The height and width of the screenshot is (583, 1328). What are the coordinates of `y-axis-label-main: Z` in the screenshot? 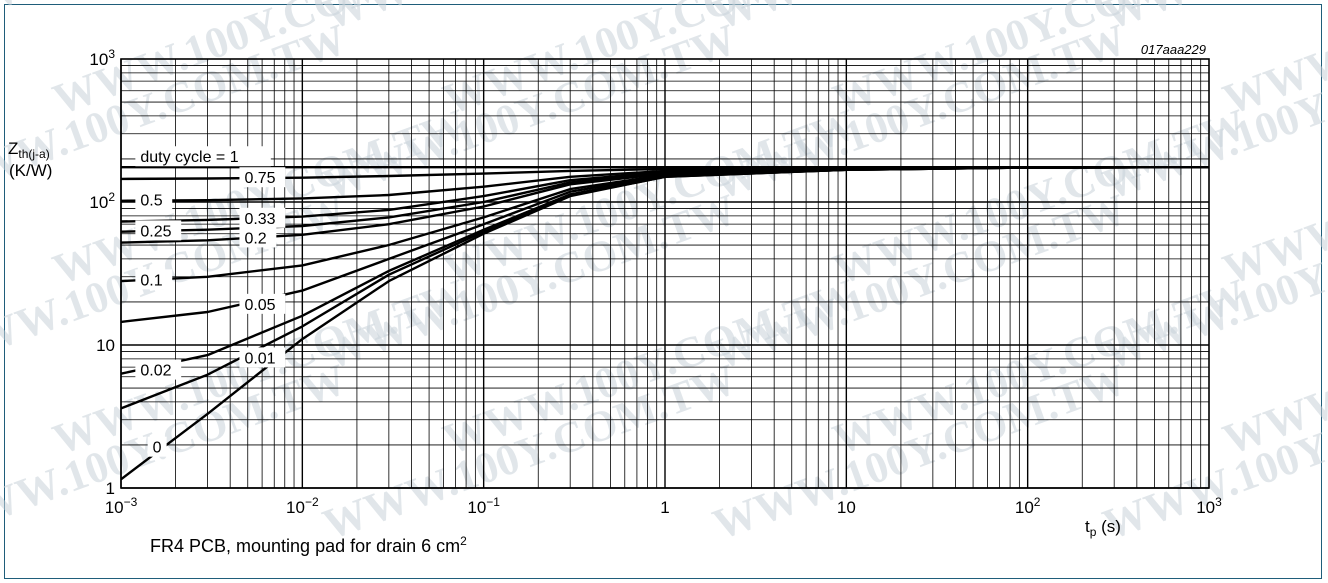 It's located at (13, 148).